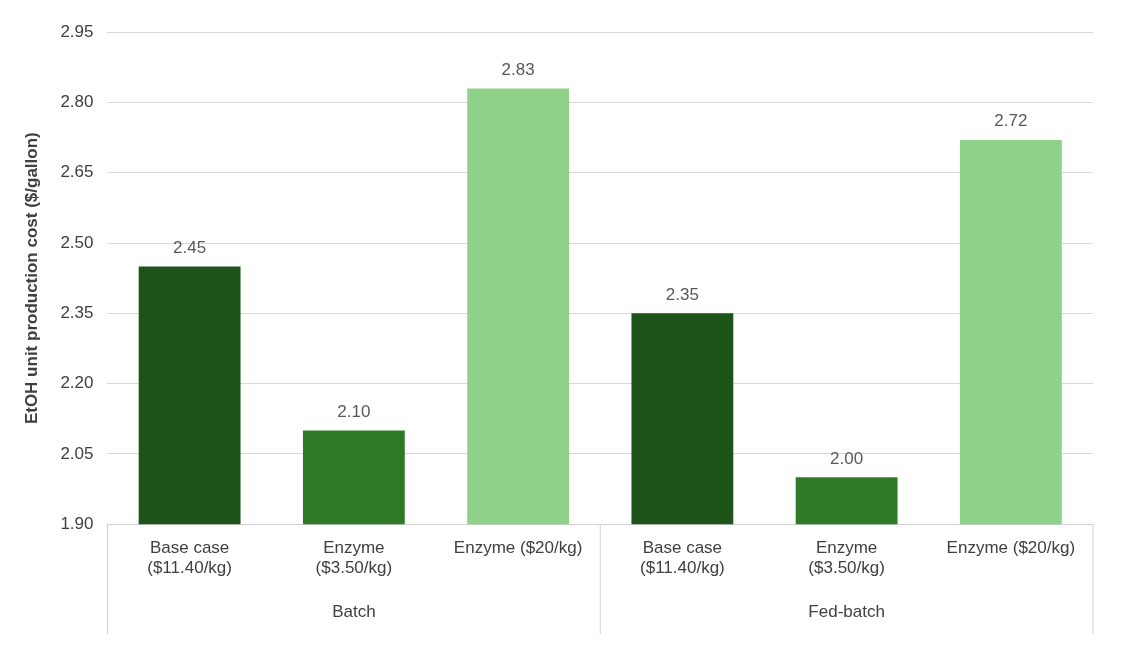 The width and height of the screenshot is (1121, 650). I want to click on data-label: 2.00, so click(847, 458).